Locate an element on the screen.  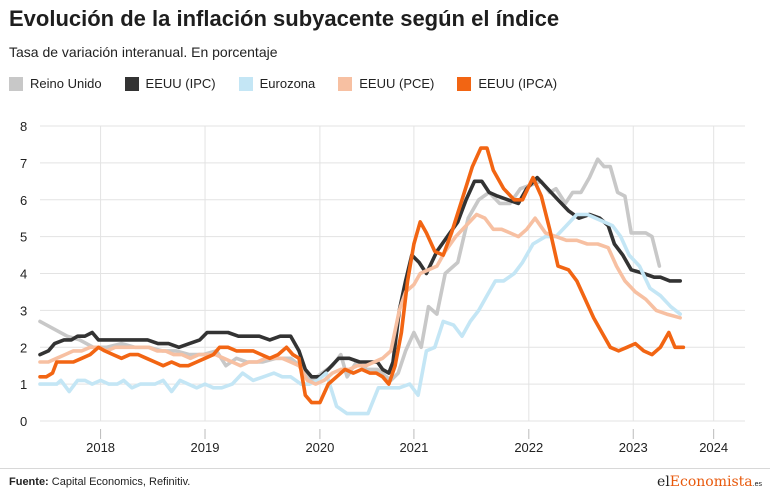
x-tick-label: 2022 is located at coordinates (528, 447).